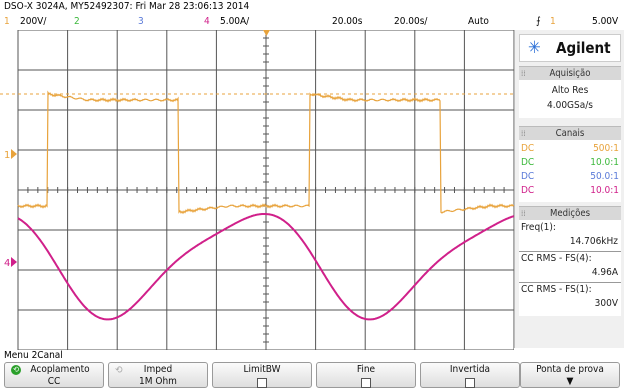 Image resolution: width=624 pixels, height=391 pixels. Describe the element at coordinates (33, 355) in the screenshot. I see `menu-title: Menu 2Canal` at that location.